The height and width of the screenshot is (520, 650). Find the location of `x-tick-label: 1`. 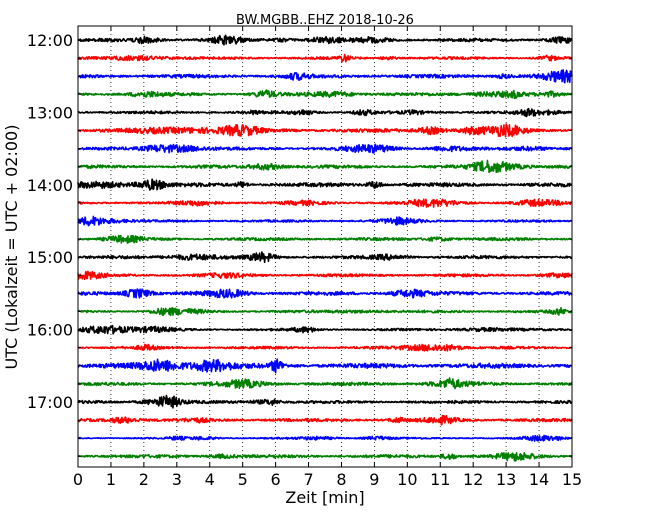

x-tick-label: 1 is located at coordinates (111, 479).